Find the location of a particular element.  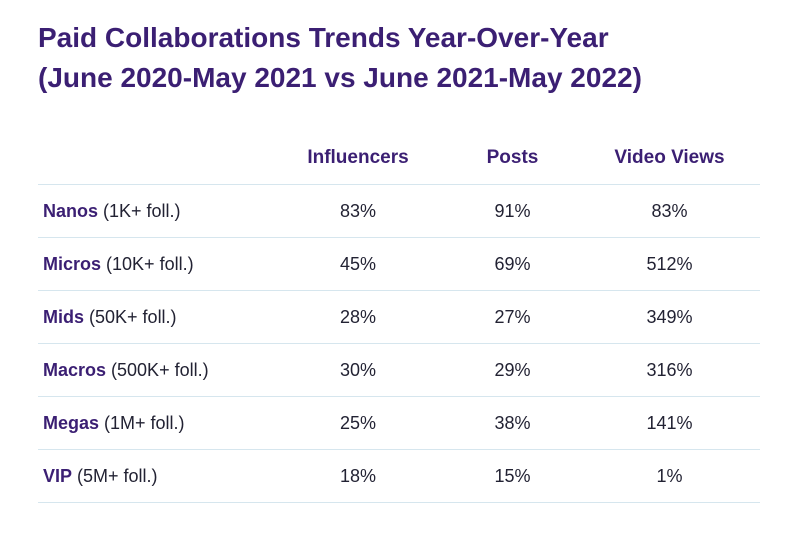

posts-cell: 38% is located at coordinates (512, 423).